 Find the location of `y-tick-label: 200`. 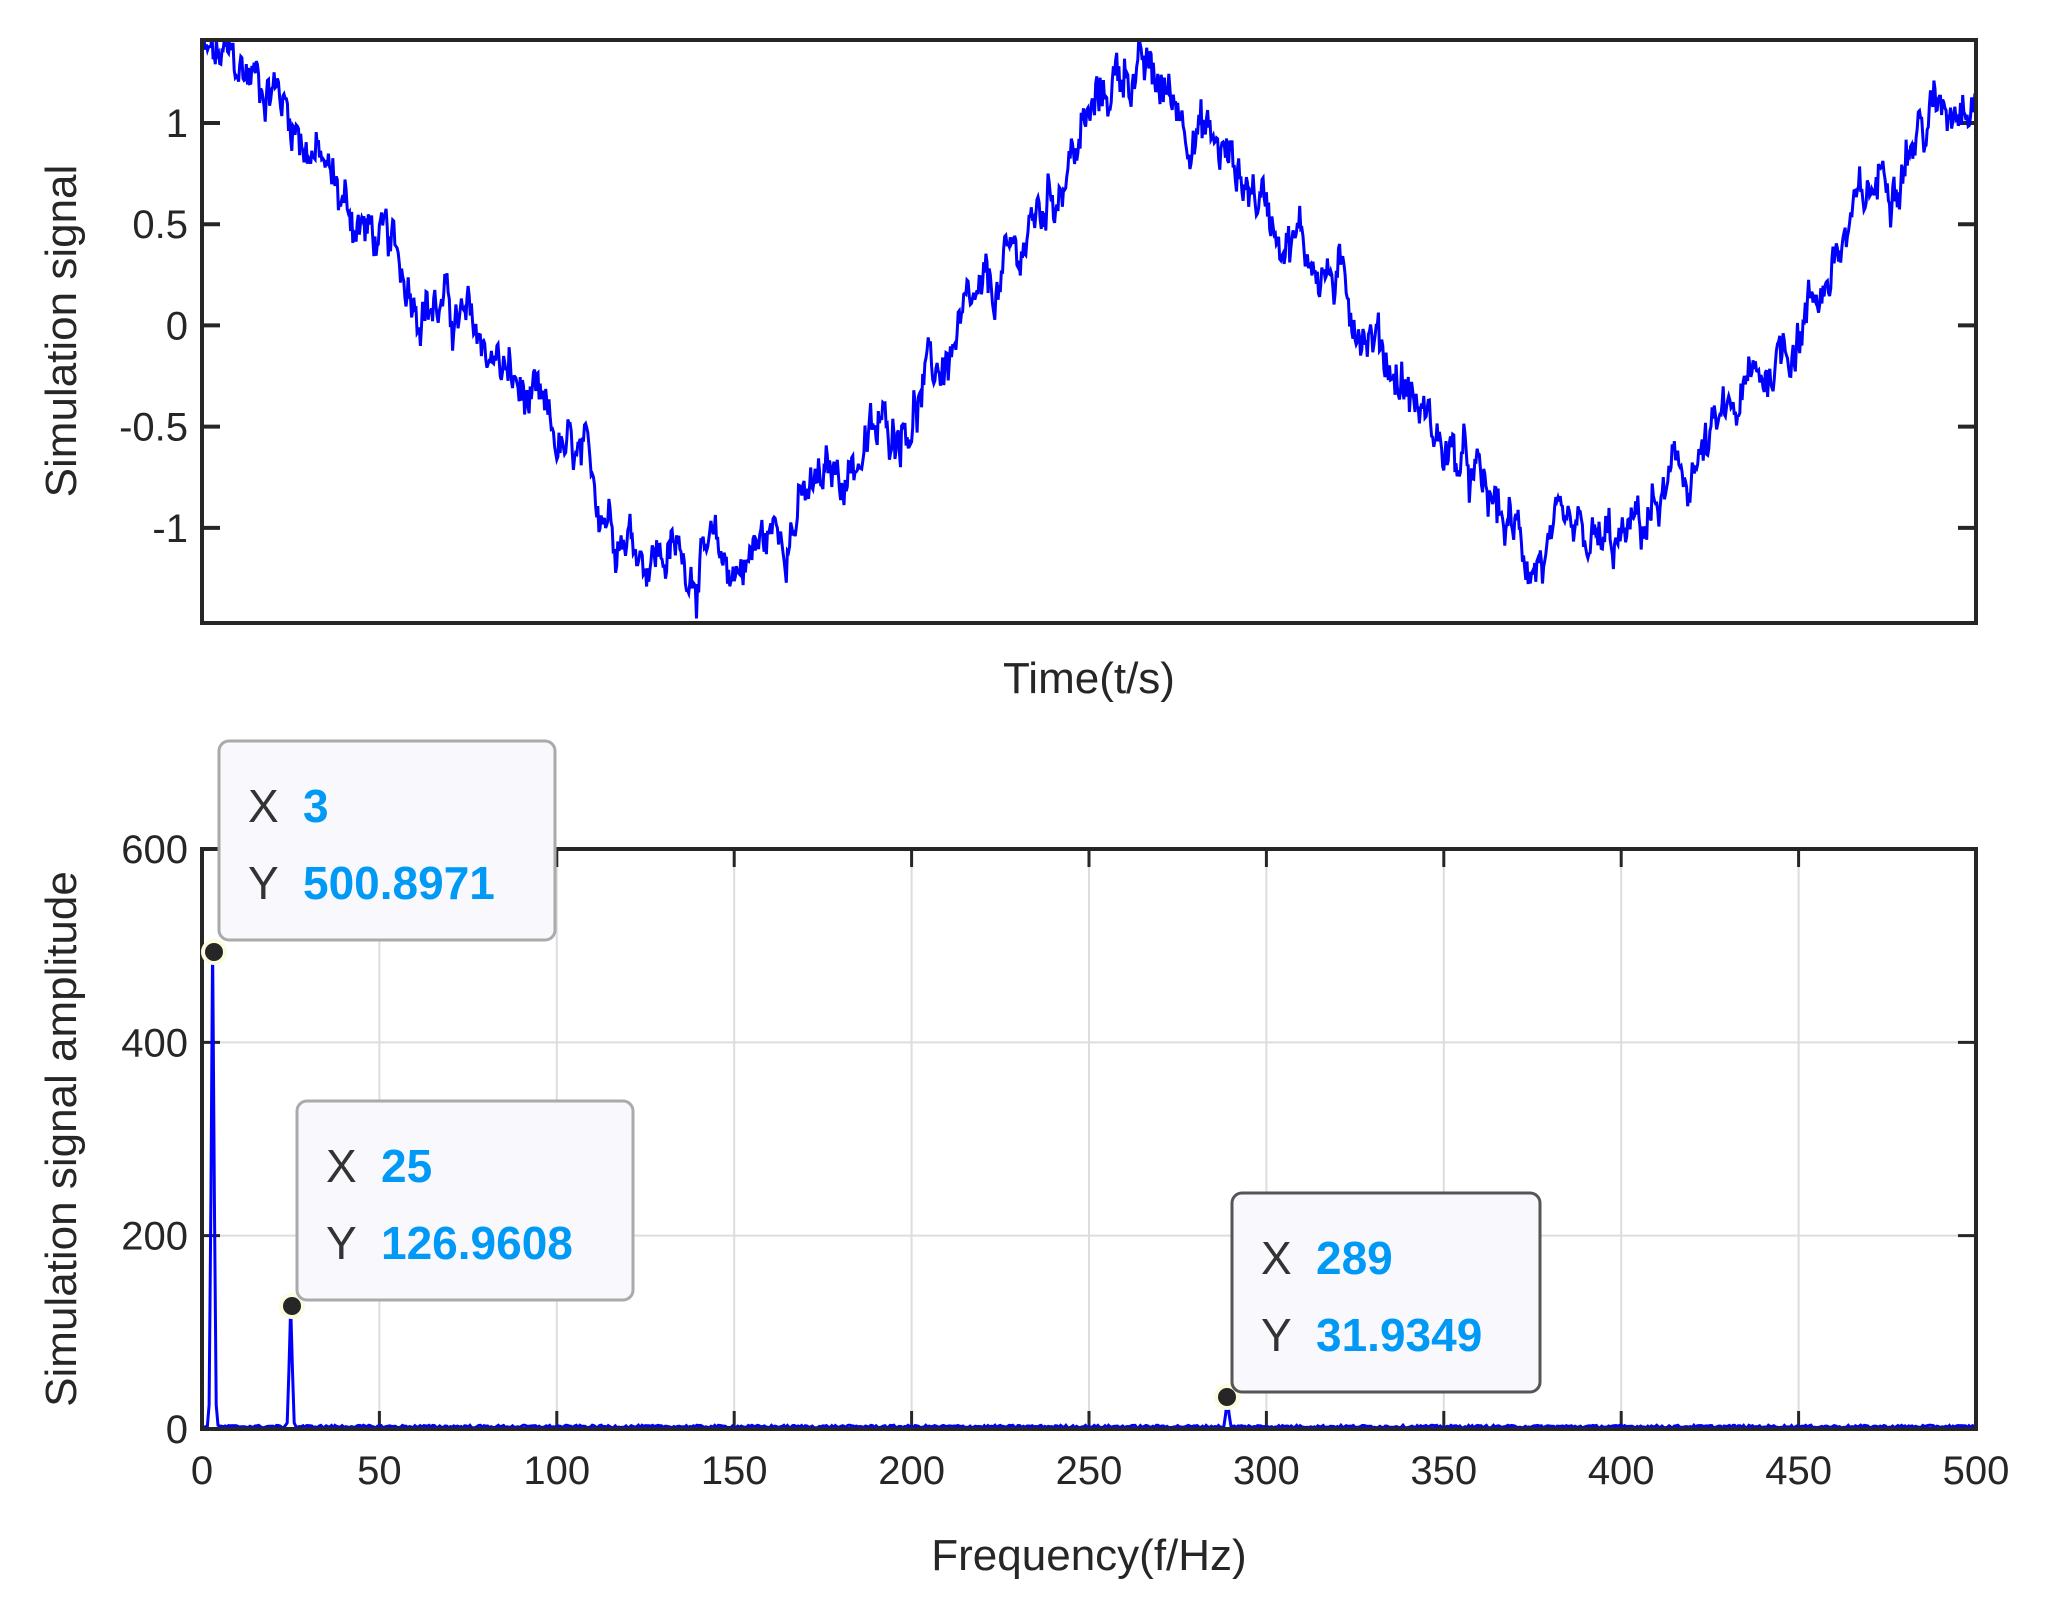

y-tick-label: 200 is located at coordinates (154, 1237).